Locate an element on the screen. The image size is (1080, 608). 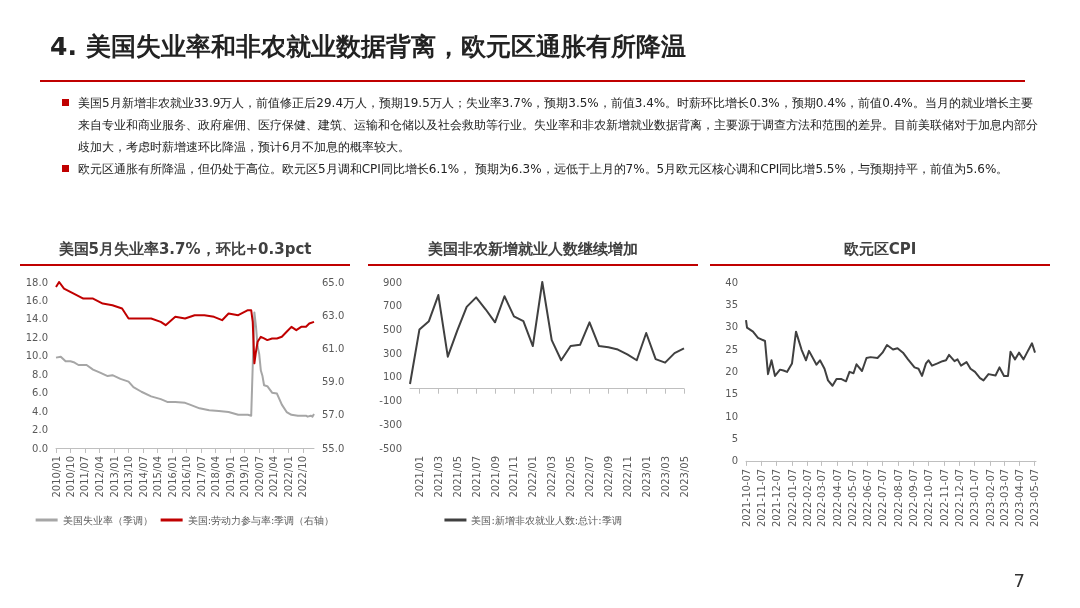
x-tick-label: 2023/03 is located at coordinates (665, 477).